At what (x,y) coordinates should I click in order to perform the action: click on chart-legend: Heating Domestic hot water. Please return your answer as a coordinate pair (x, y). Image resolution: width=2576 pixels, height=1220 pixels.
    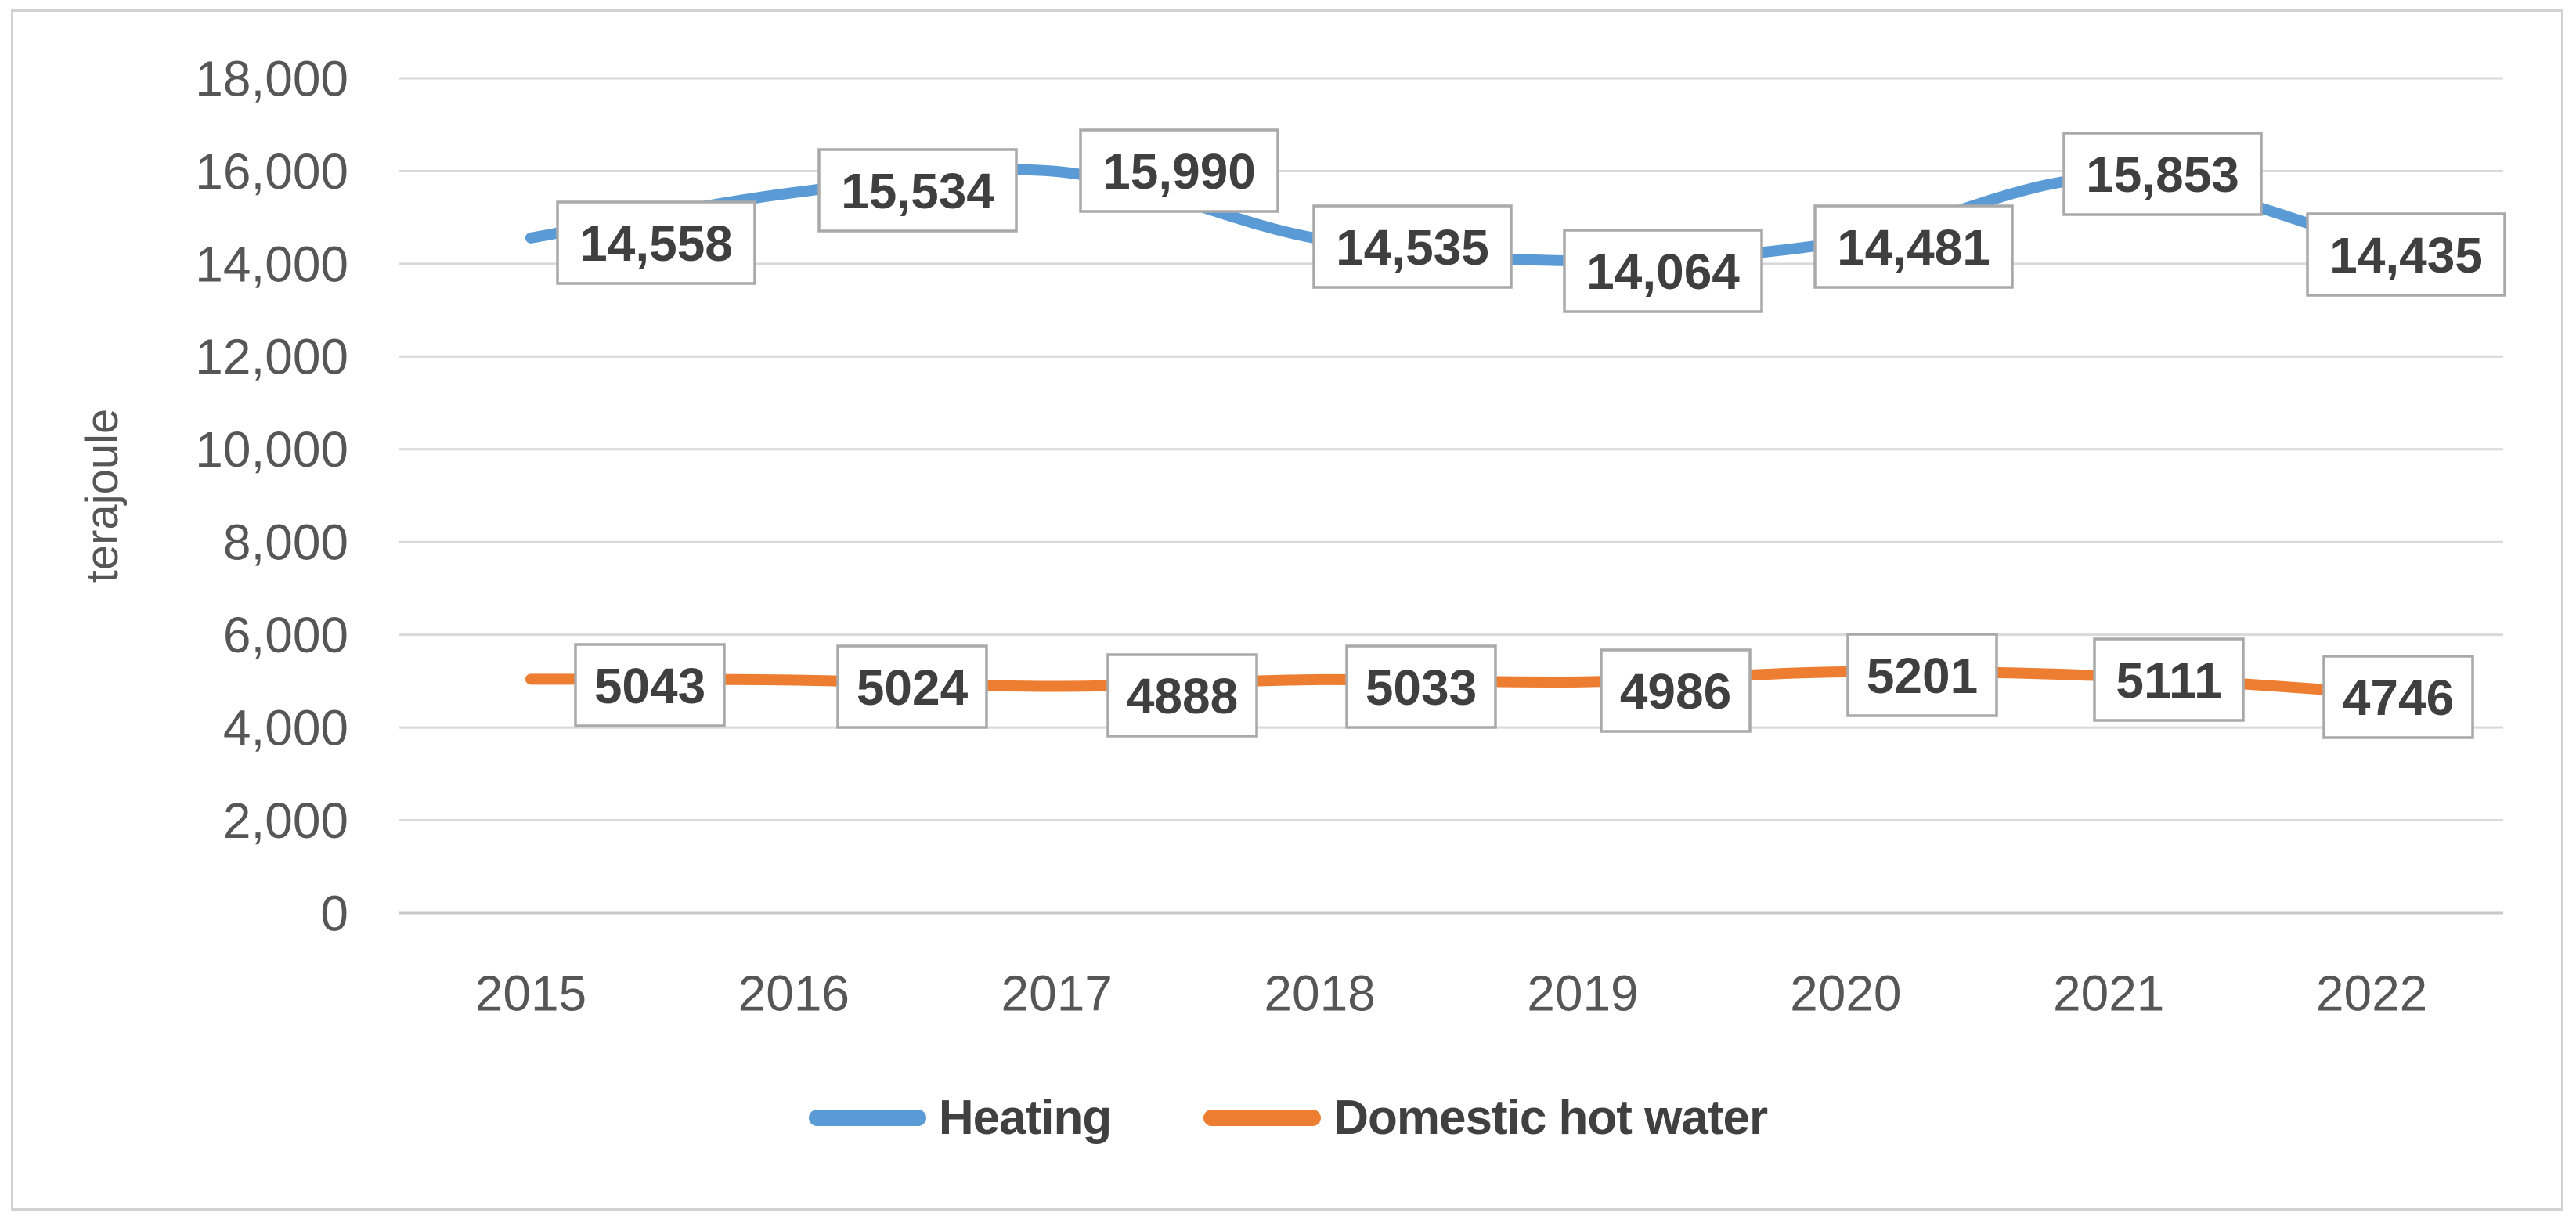
    Looking at the image, I should click on (1288, 1118).